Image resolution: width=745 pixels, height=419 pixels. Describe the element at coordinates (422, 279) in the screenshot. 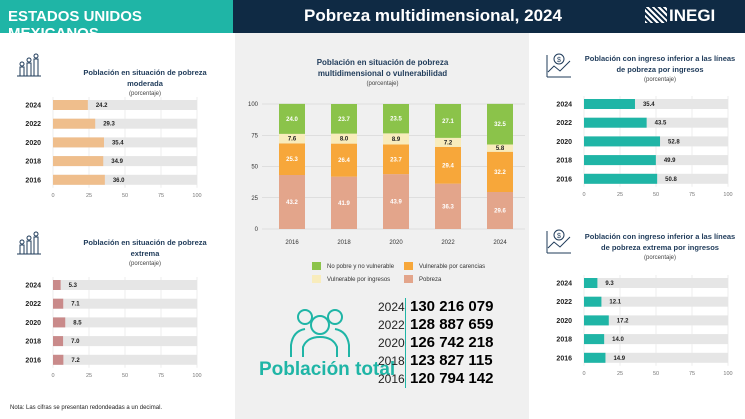

I see `legend-item: Pobreza` at that location.